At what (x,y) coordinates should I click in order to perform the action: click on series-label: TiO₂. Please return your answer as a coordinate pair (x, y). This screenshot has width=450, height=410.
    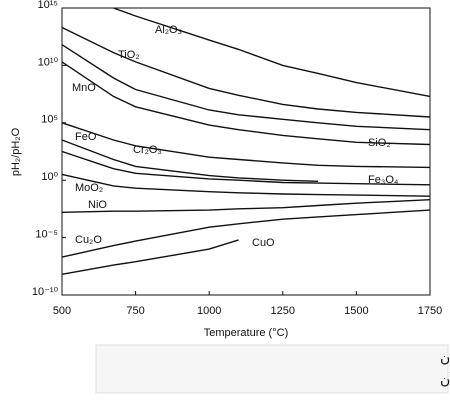
    Looking at the image, I should click on (129, 55).